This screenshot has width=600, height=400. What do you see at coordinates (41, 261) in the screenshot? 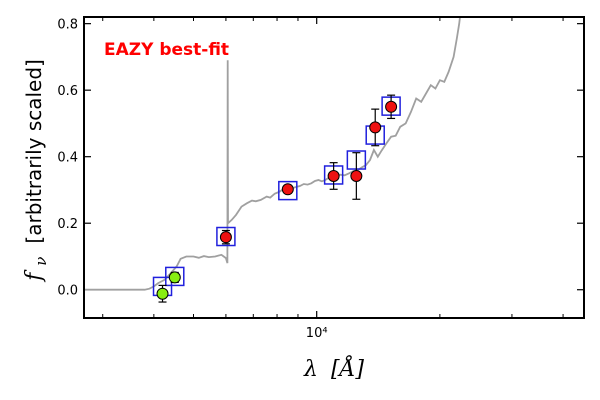
I see `y-axis-subscript: ν` at bounding box center [41, 261].